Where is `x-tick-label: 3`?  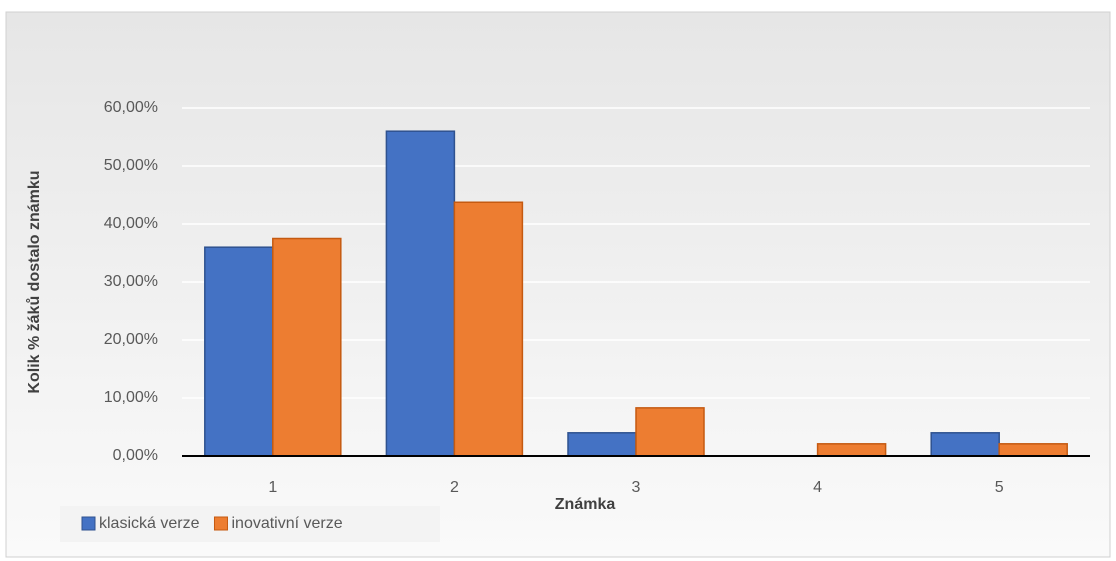 x-tick-label: 3 is located at coordinates (636, 487).